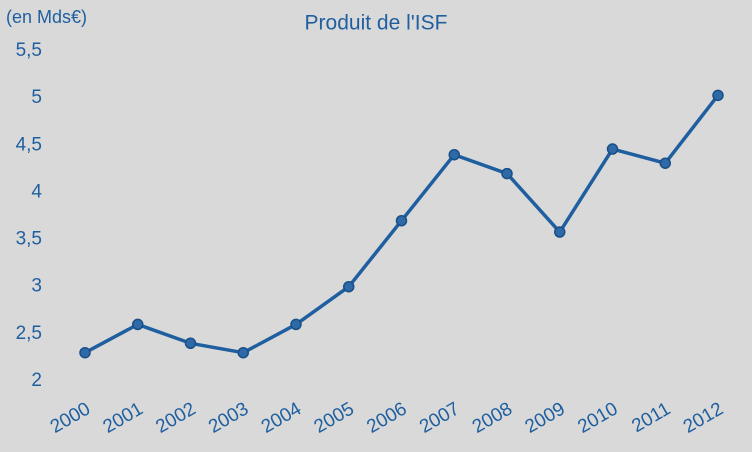 This screenshot has height=452, width=752. I want to click on y-axis-label: (en Mds€), so click(46, 17).